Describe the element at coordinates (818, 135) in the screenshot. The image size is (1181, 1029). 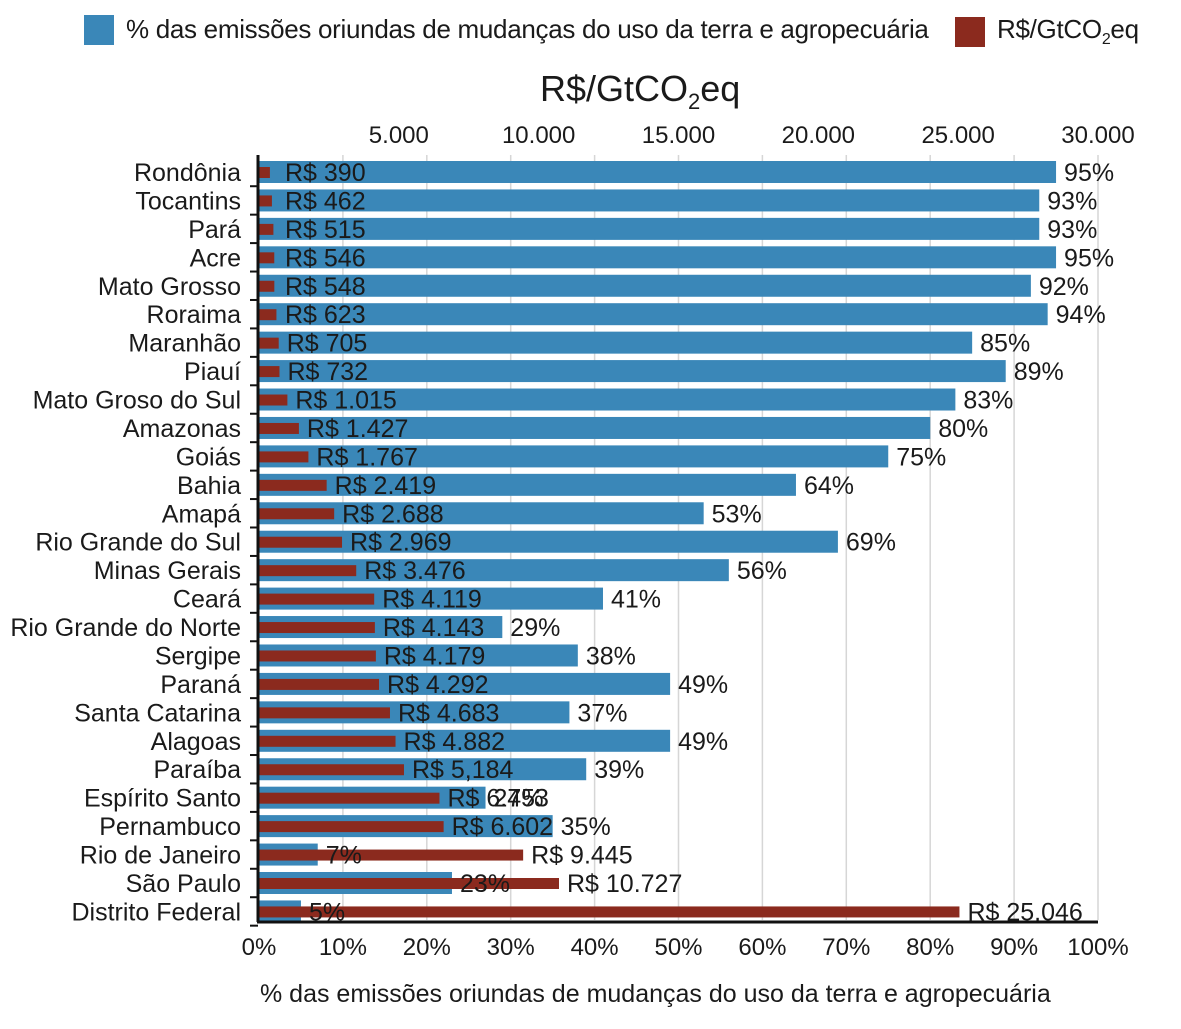
I see `top-tick-label: 20.000` at that location.